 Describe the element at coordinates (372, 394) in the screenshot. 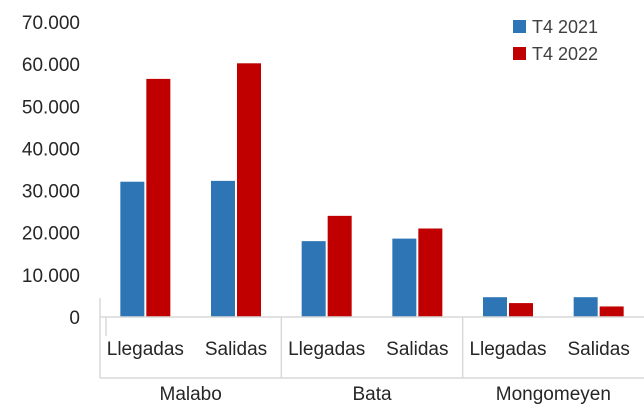

I see `group-label: Bata` at that location.